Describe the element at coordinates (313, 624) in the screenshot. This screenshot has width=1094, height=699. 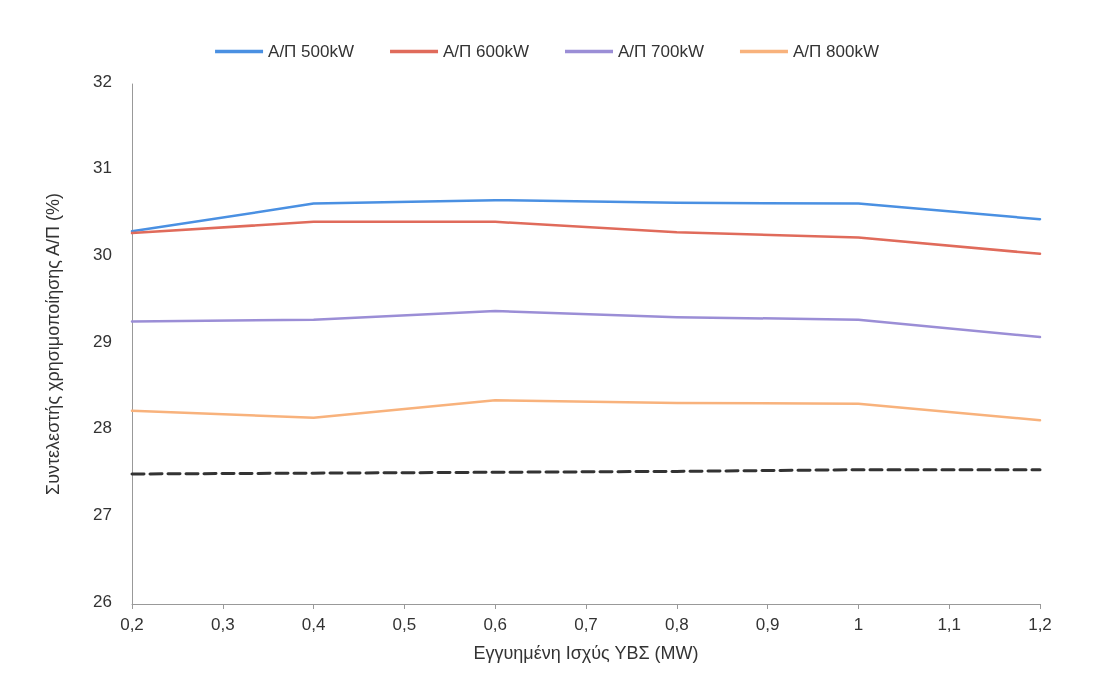
I see `x-tick-label: 0,4` at that location.